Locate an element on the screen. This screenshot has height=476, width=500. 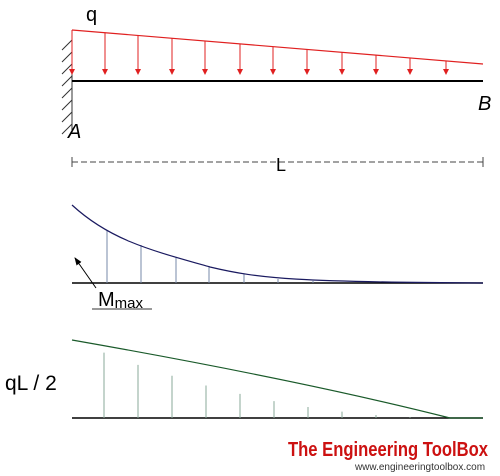
wall is located at coordinates (67, 84).